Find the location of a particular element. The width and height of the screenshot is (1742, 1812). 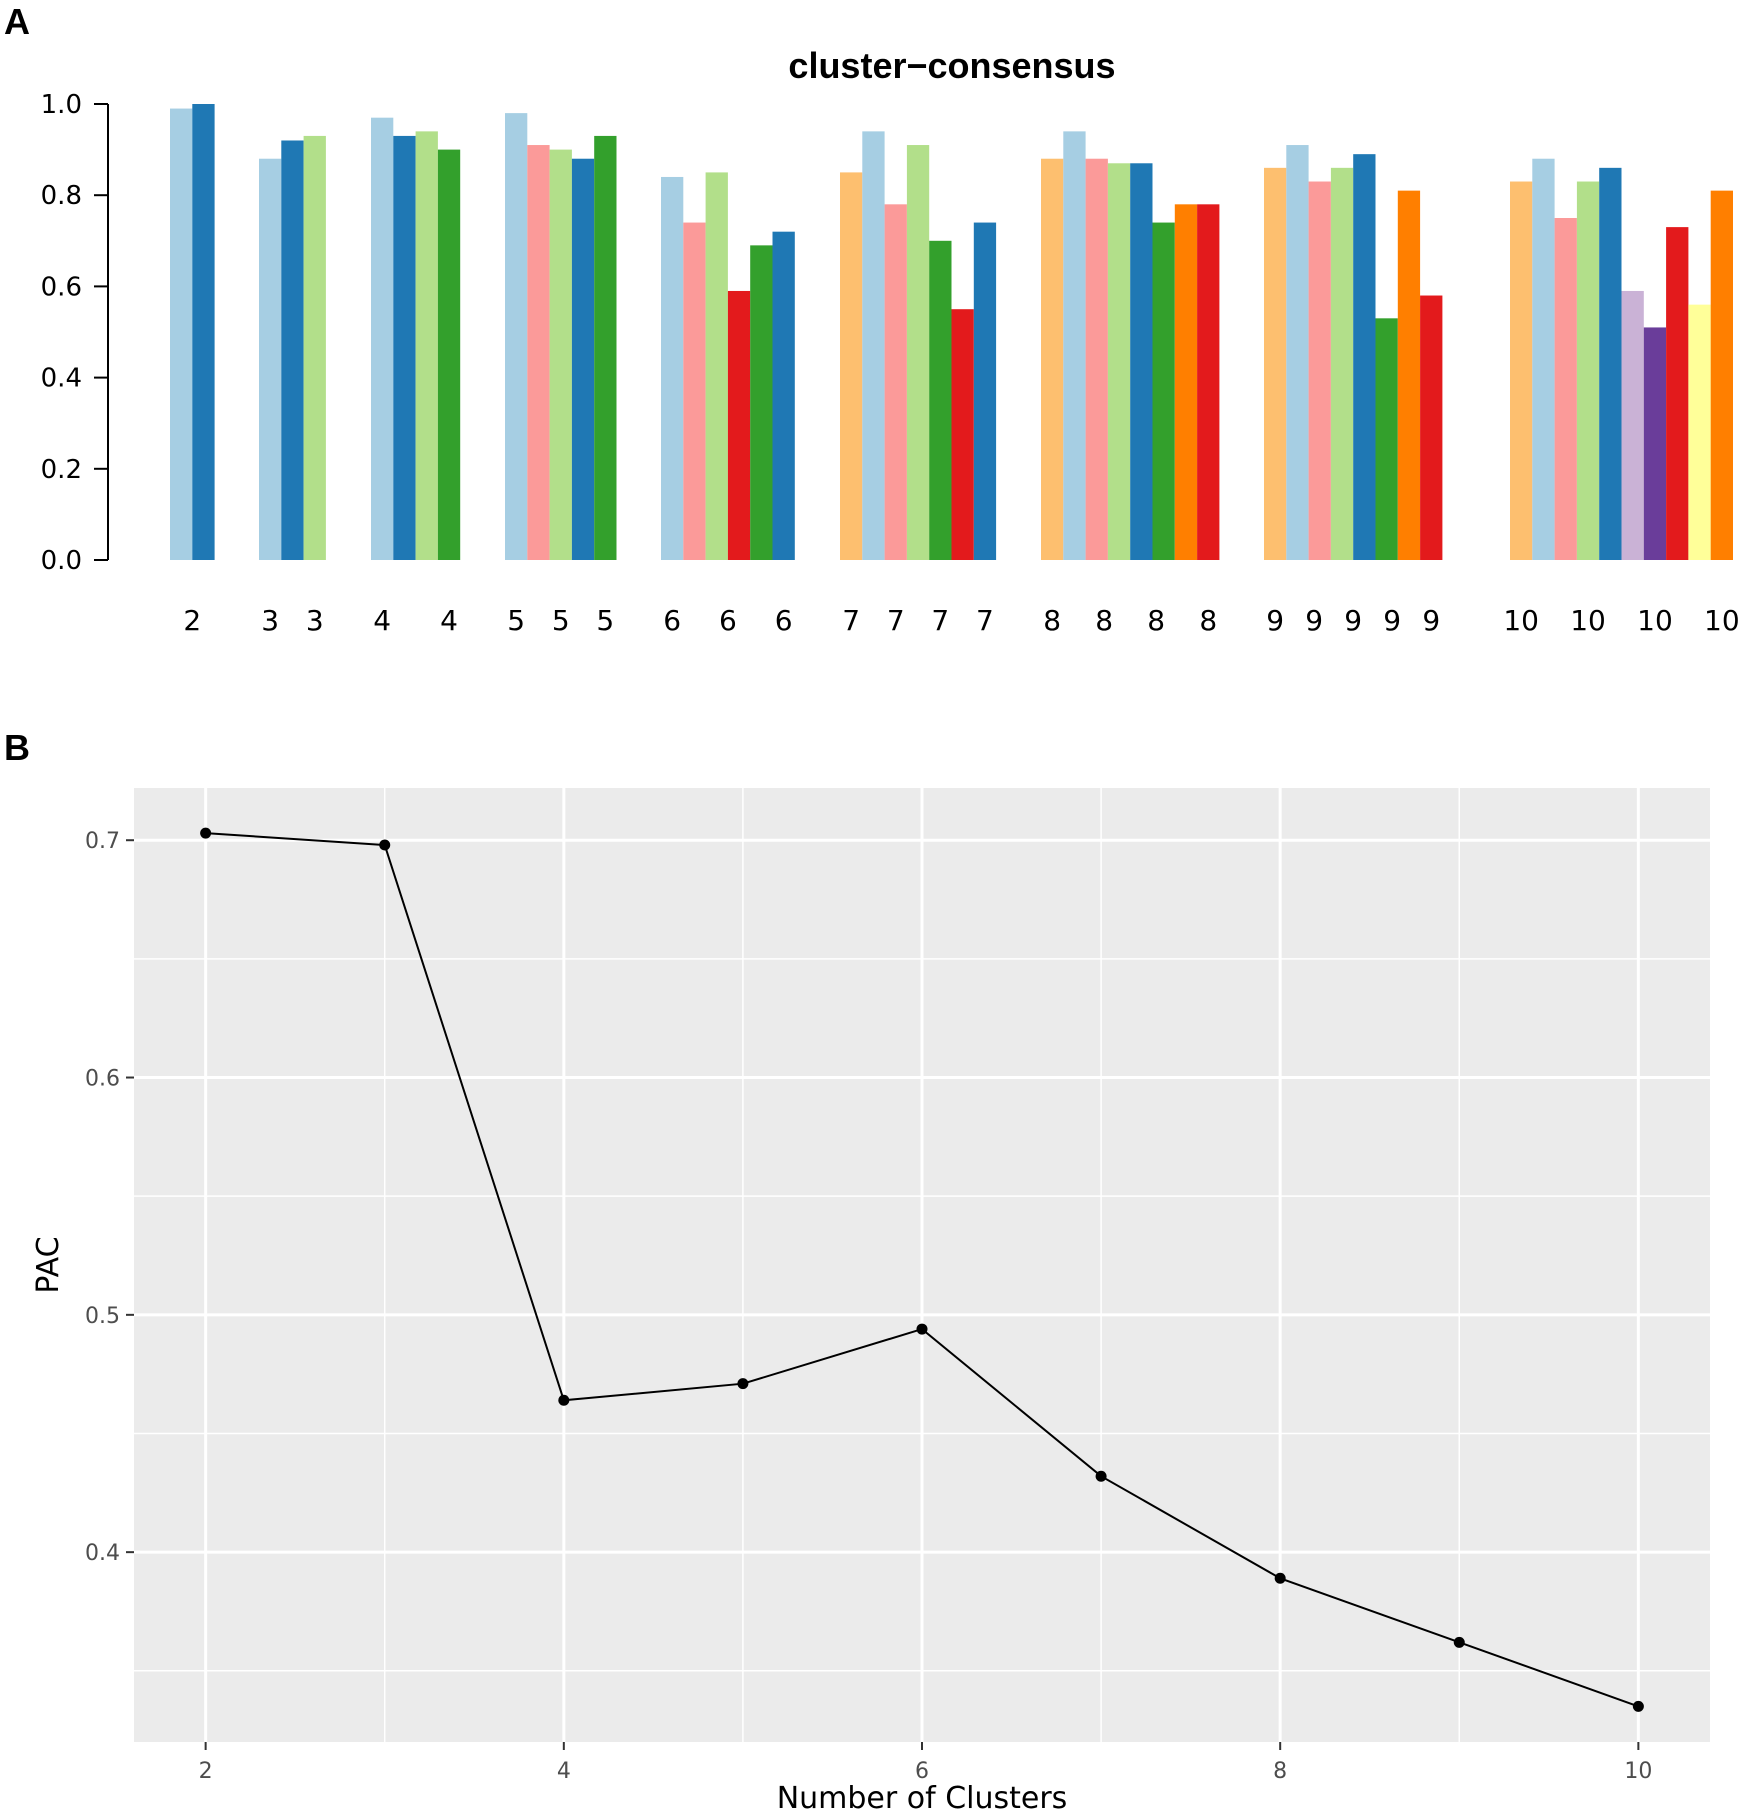

x-axis-labels: 2 3 3 4 4 5 5 5 6 6 6 7 7 7 7 8 8 8 8 9 9 9 9 9 10 10 10 10 is located at coordinates (961, 620).